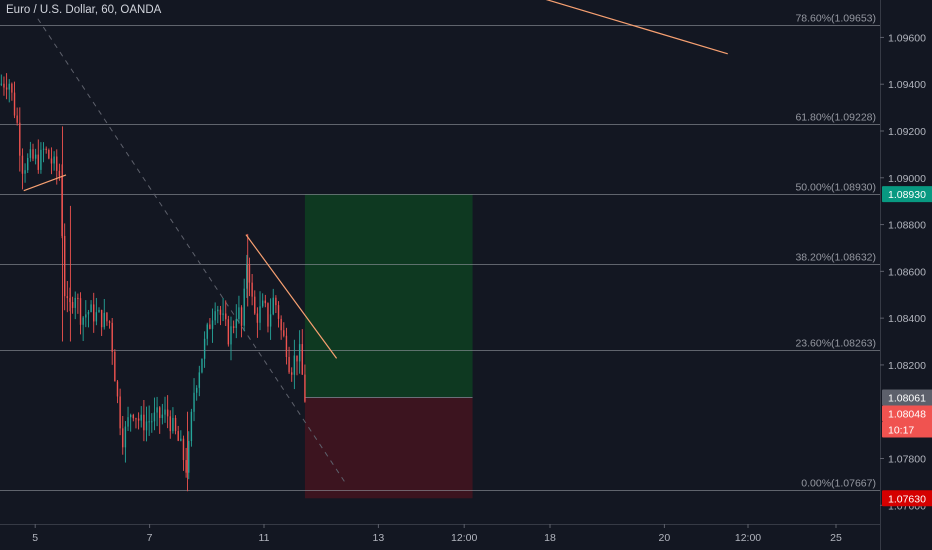 The image size is (932, 550). What do you see at coordinates (379, 538) in the screenshot?
I see `time-tick-label: 13` at bounding box center [379, 538].